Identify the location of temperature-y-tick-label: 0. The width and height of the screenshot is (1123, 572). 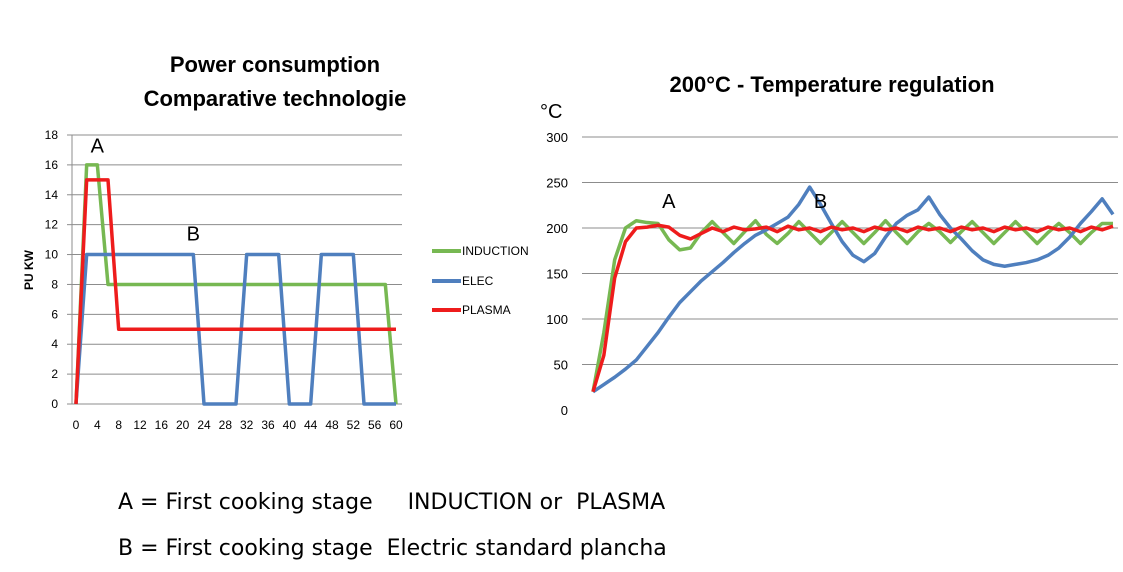
(564, 410).